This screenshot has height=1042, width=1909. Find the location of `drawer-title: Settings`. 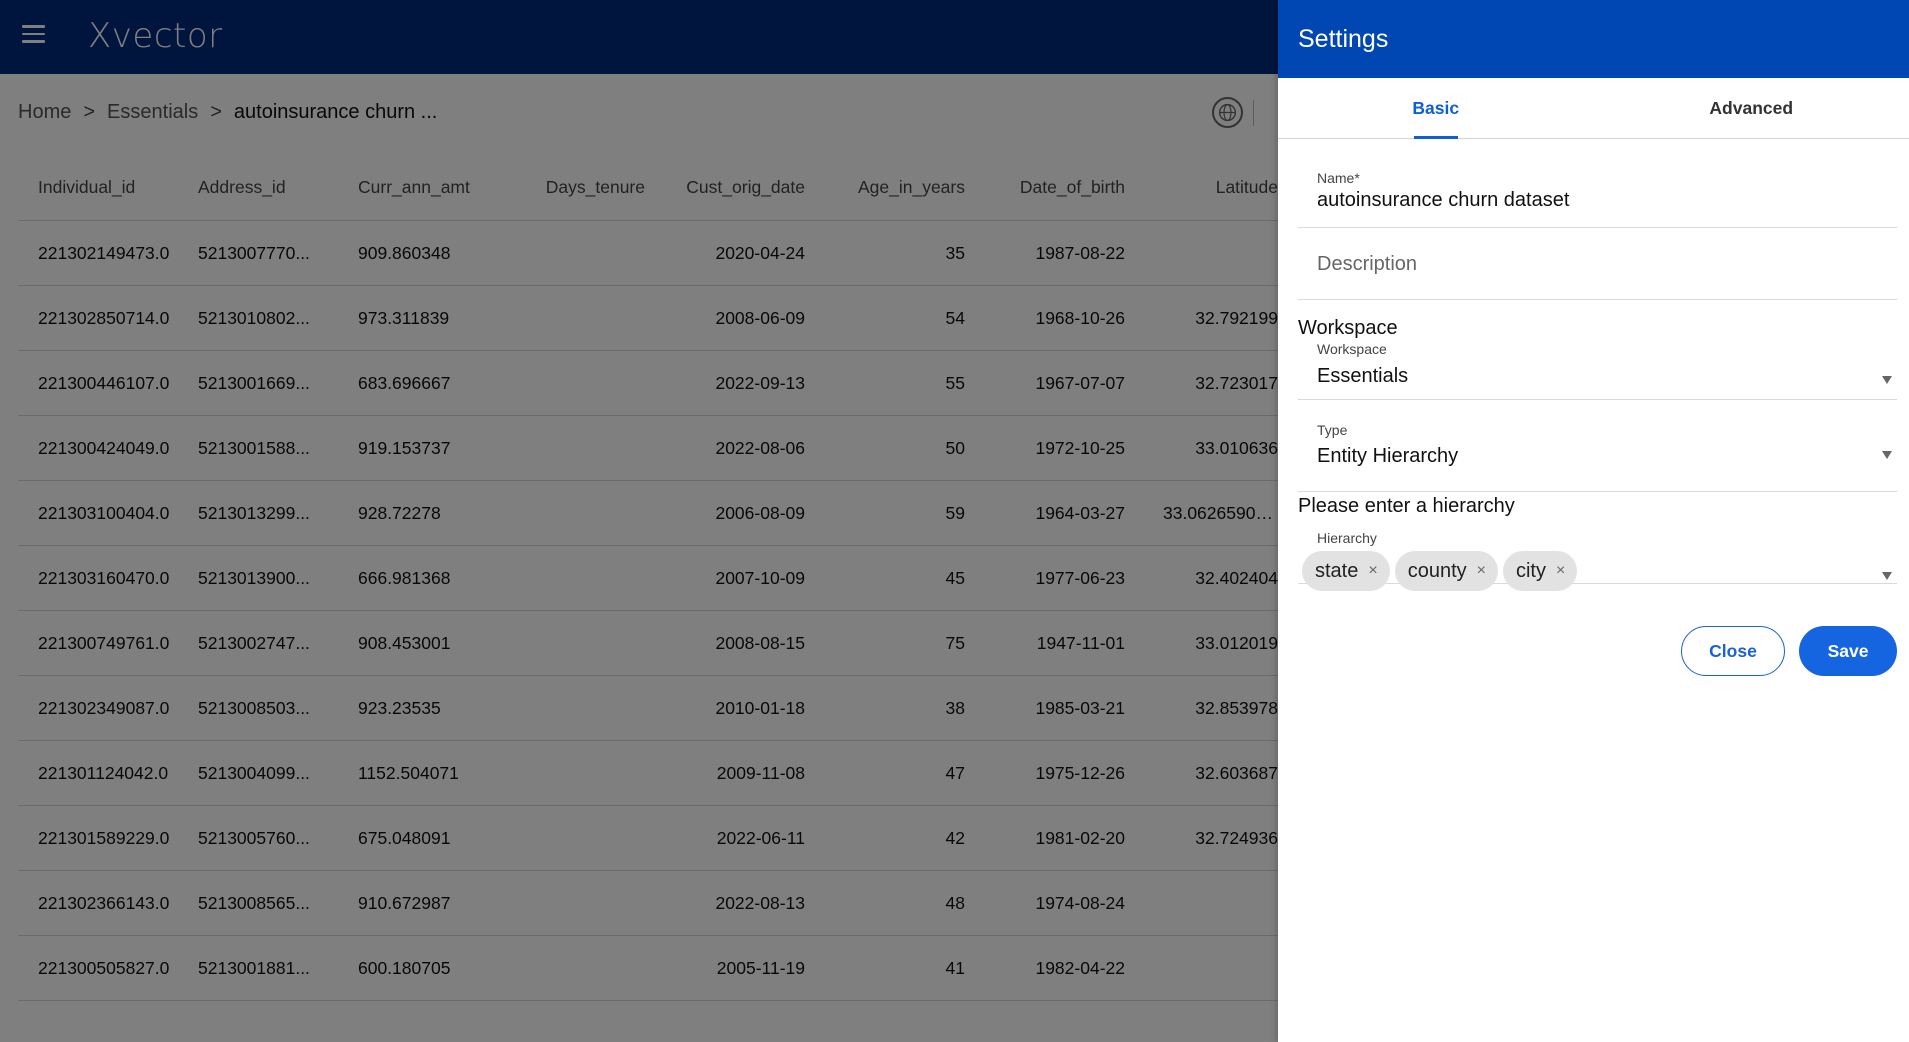

drawer-title: Settings is located at coordinates (1593, 39).